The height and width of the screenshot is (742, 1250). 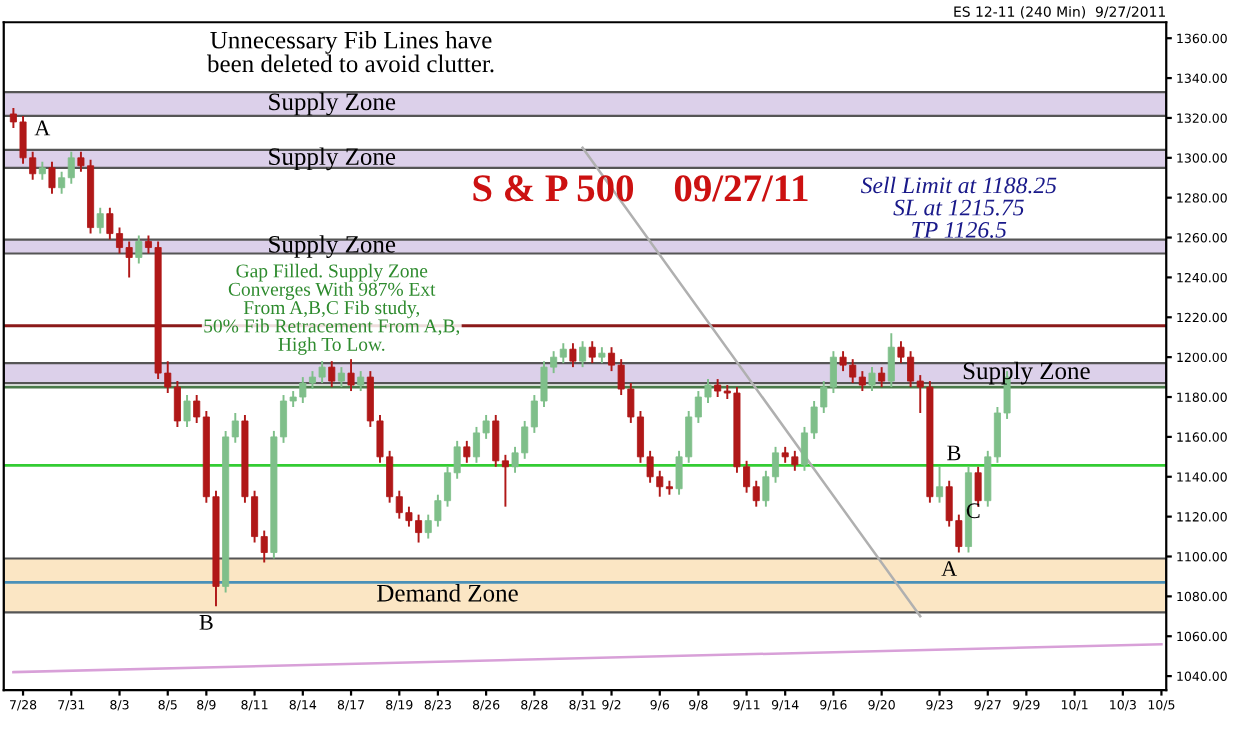 I want to click on annotation: Gap Filled. Supply Zone Converges With 987% Ext From A,B,C Fib study, 50% Fib Retracement From A,B, High To Low., so click(x=332, y=309).